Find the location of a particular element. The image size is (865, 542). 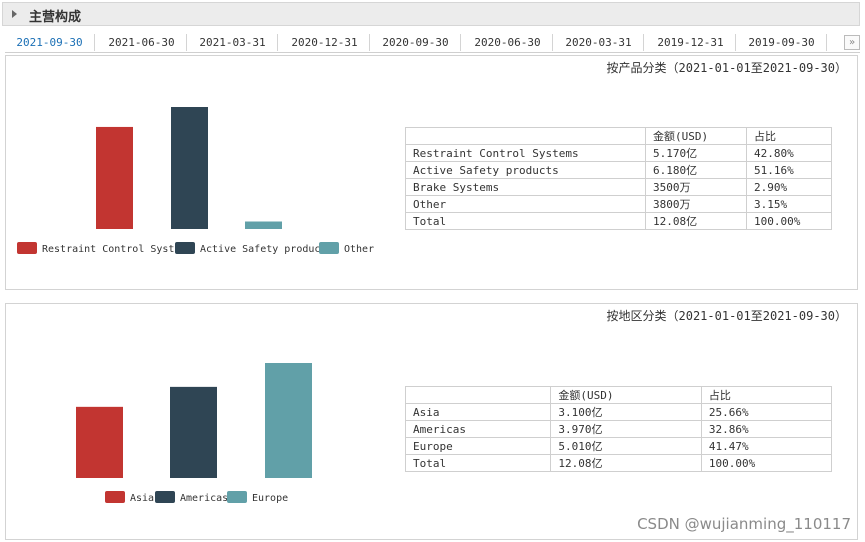

legend-label: Asia is located at coordinates (142, 498).